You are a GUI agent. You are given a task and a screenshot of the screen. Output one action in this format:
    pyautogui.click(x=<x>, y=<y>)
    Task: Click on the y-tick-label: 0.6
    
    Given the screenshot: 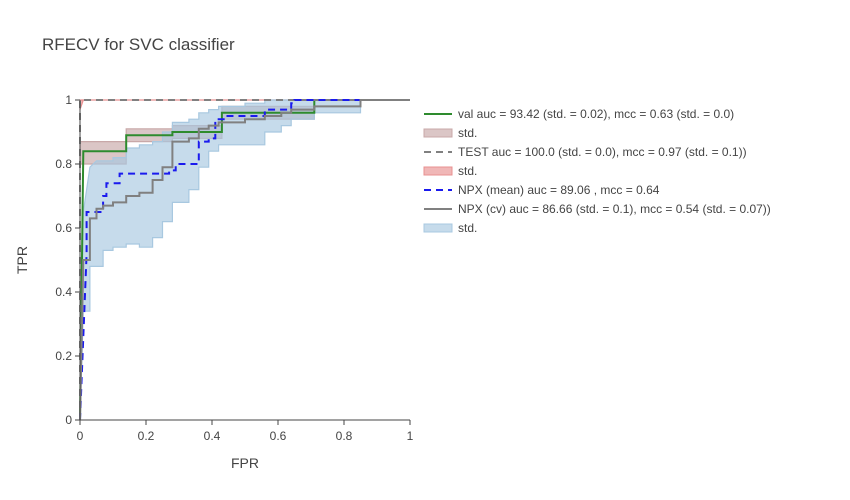 What is the action you would take?
    pyautogui.click(x=63, y=228)
    